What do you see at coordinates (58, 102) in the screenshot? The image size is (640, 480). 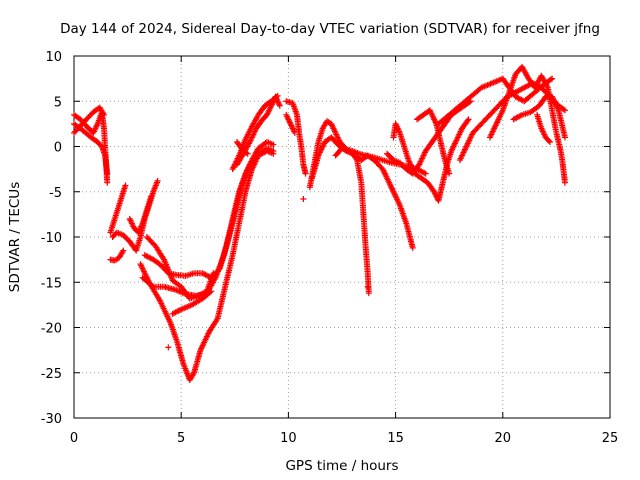 I see `y-tick-label: 5` at bounding box center [58, 102].